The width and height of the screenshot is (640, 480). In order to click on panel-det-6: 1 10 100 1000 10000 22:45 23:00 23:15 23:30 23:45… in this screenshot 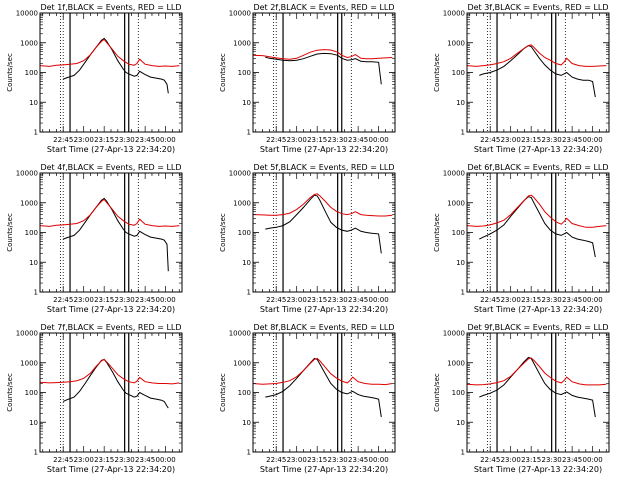, I will do `click(521, 238)`.